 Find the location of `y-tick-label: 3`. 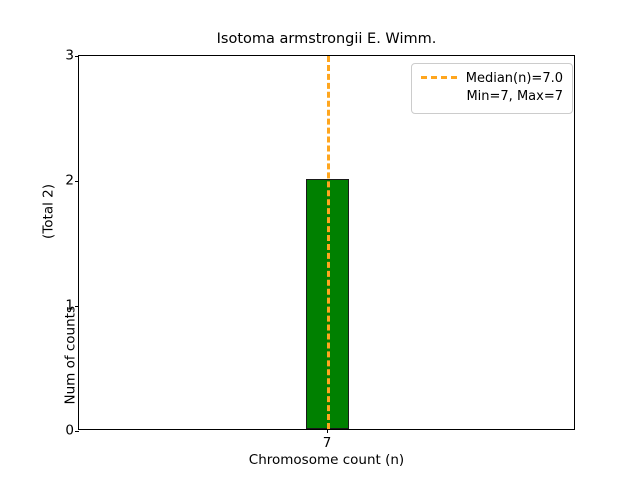

y-tick-label: 3 is located at coordinates (69, 55).